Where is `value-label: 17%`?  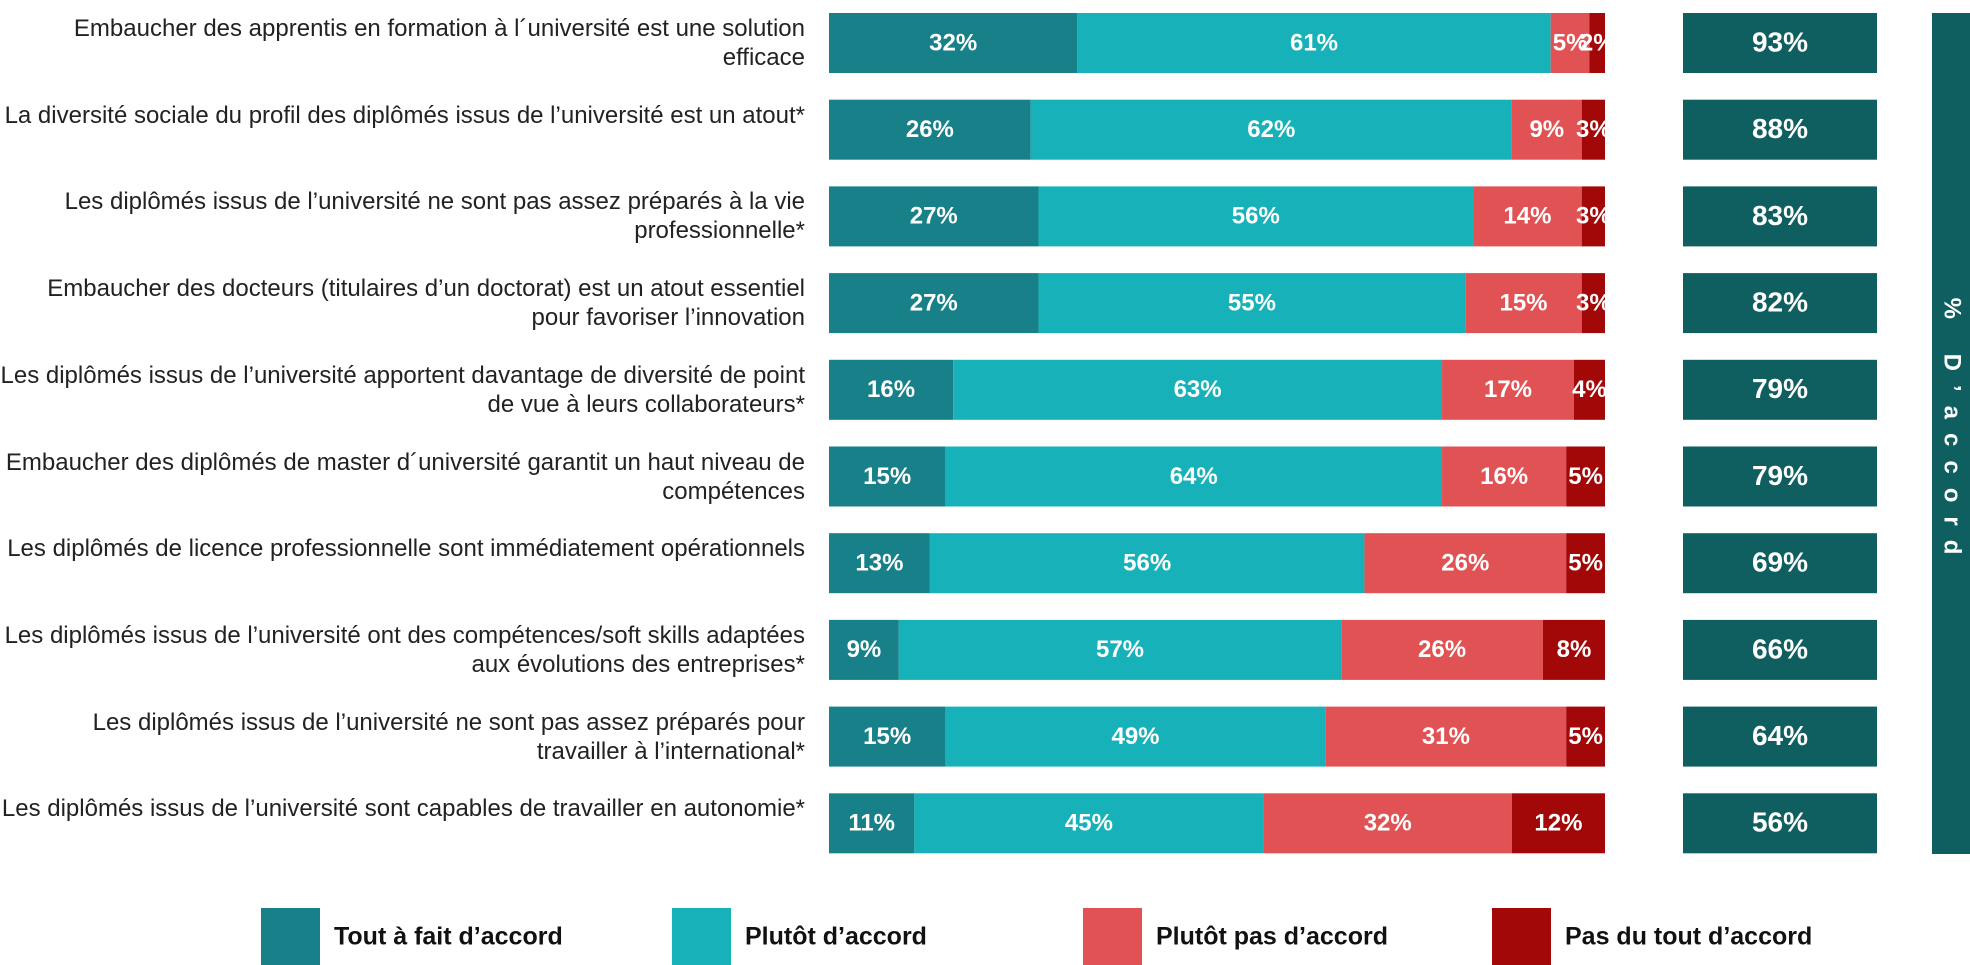
value-label: 17% is located at coordinates (1508, 389).